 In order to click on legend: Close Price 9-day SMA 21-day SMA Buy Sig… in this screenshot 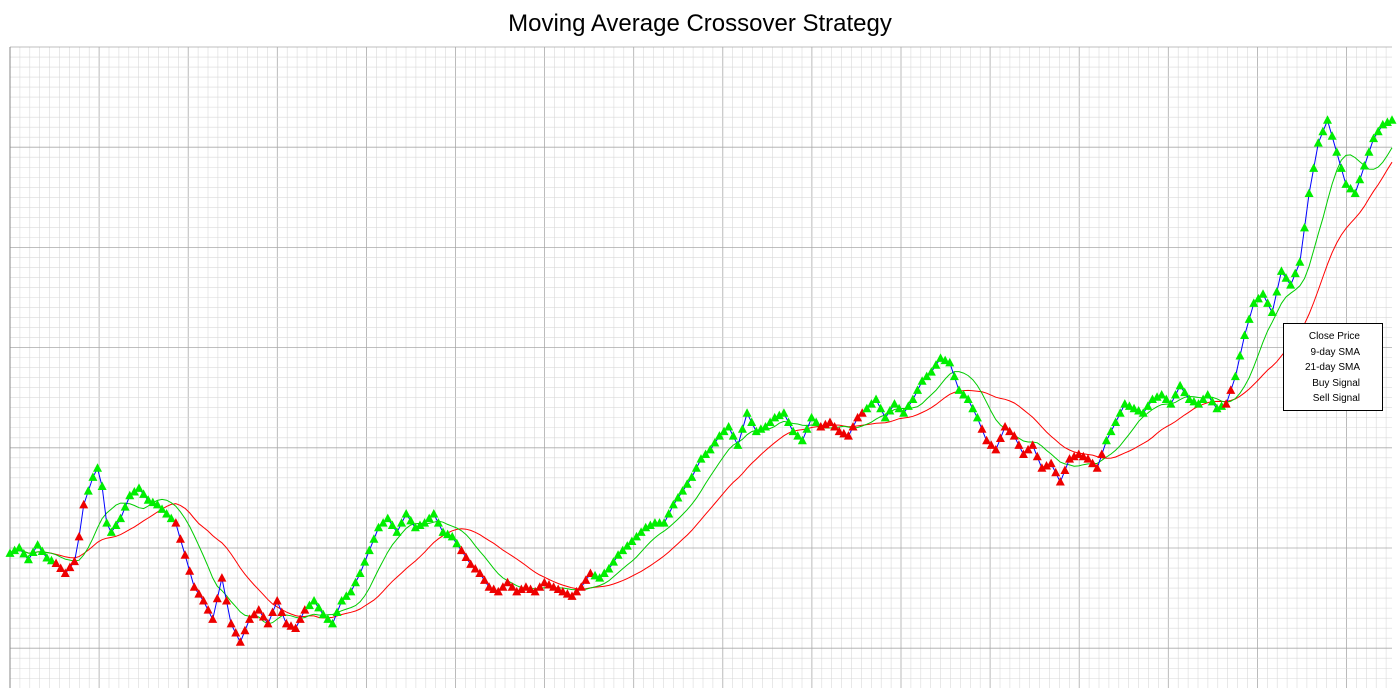, I will do `click(1333, 367)`.